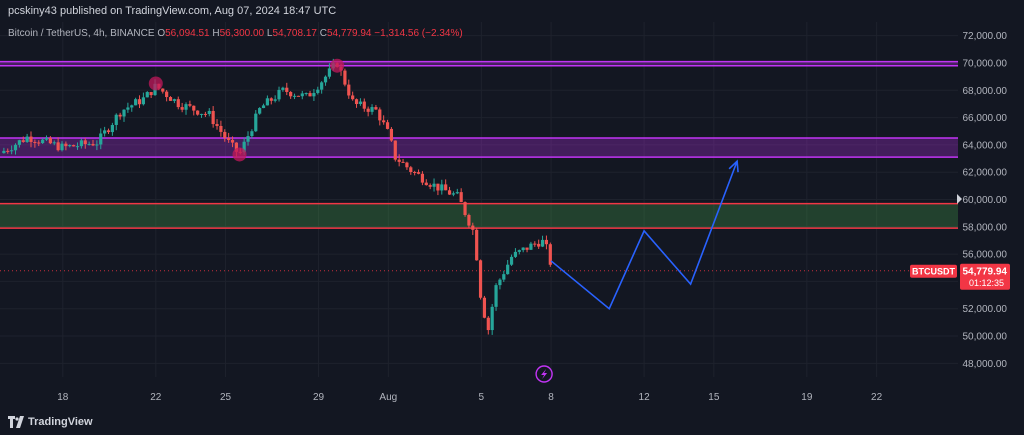 The width and height of the screenshot is (1024, 435). I want to click on change-value: −1,314.56 (−2.34%), so click(418, 33).